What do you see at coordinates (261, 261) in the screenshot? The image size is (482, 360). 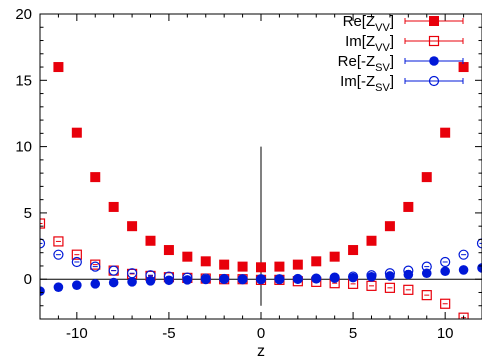 I see `series-4-points` at bounding box center [261, 261].